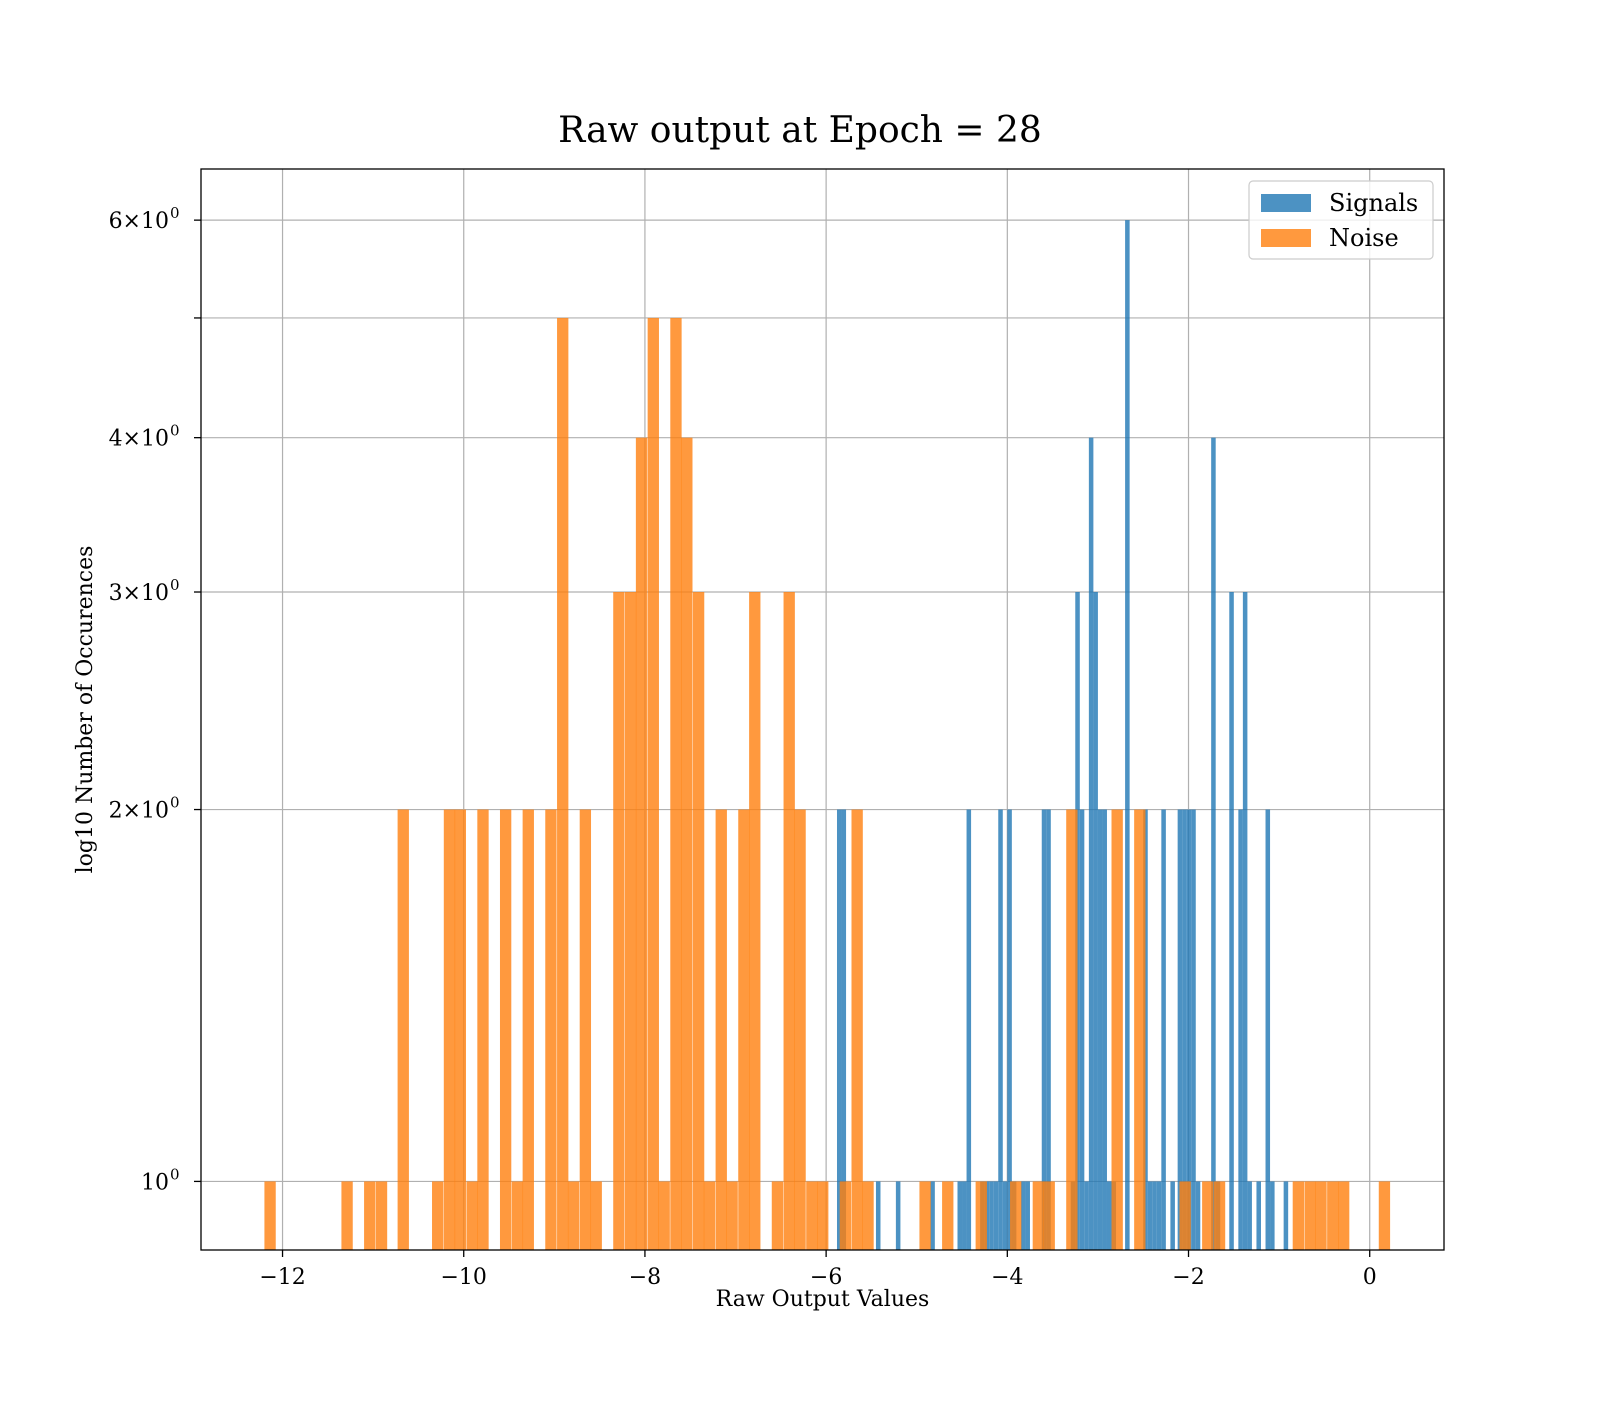 This screenshot has height=1404, width=1600. I want to click on x-tick-label: −4, so click(1007, 1277).